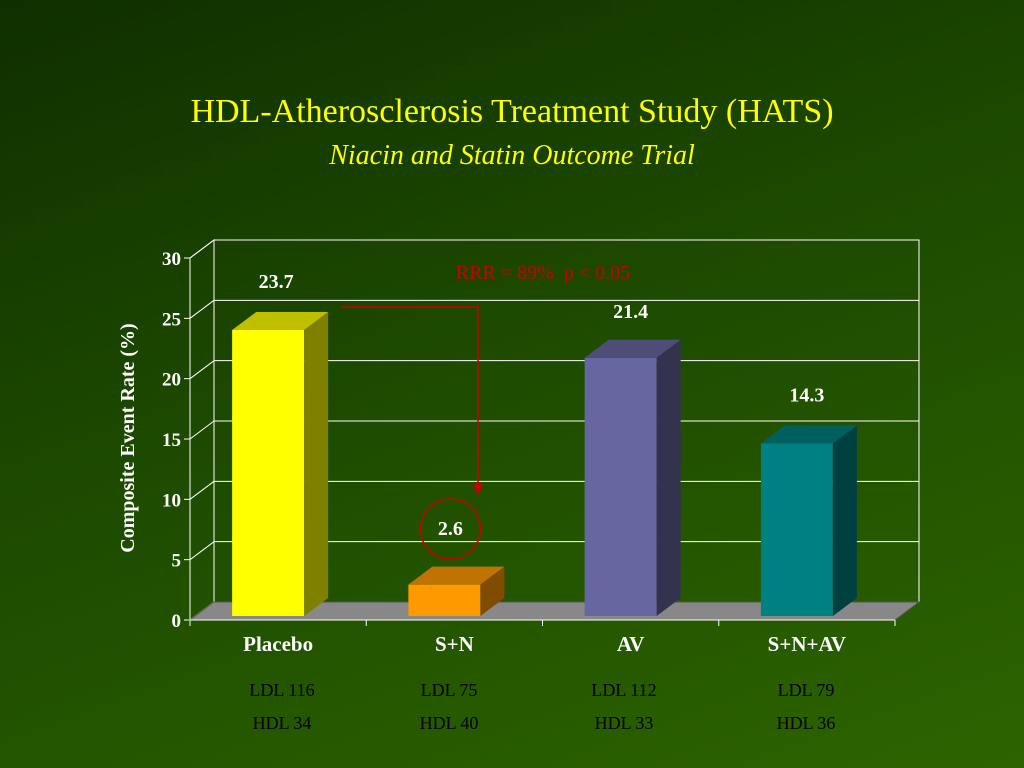 This screenshot has width=1024, height=768. I want to click on category-label: Placebo, so click(278, 644).